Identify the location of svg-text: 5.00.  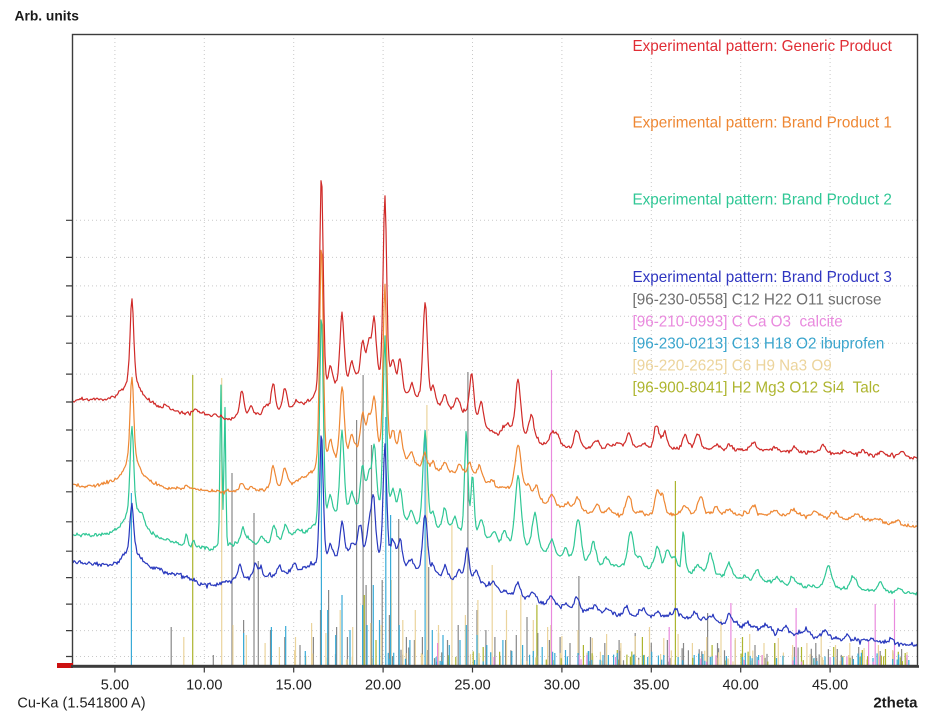
(115, 686).